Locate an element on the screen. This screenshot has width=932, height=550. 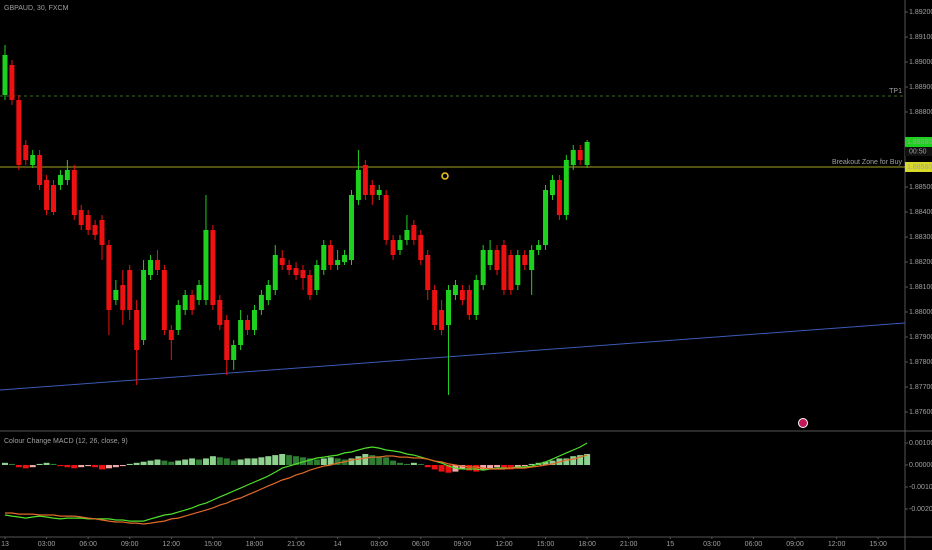
alert-icon is located at coordinates (445, 176).